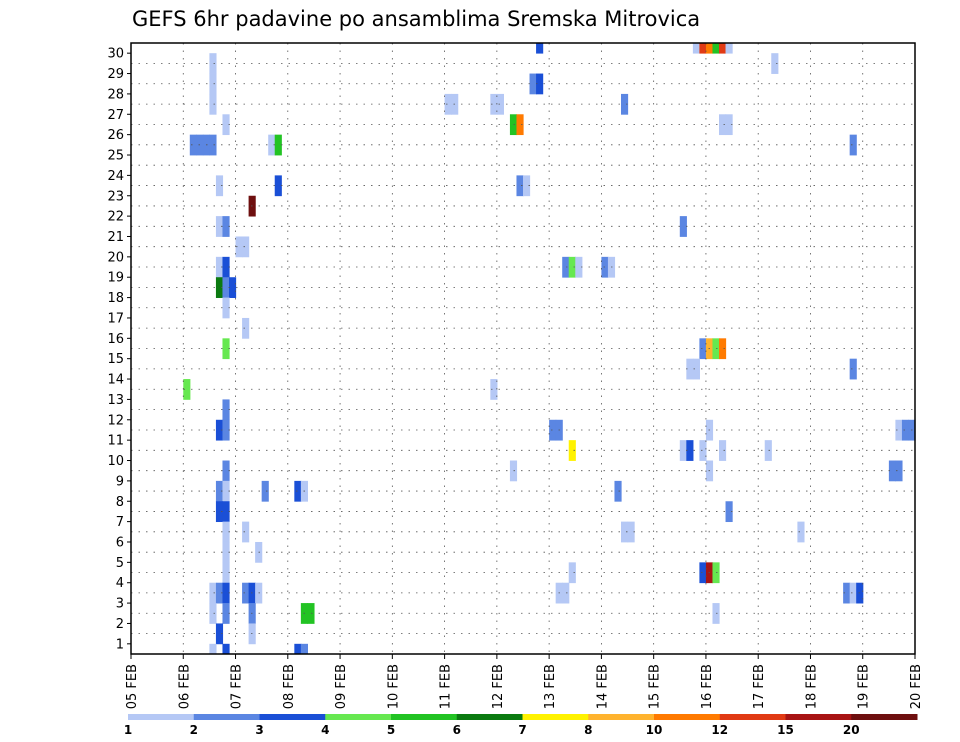  Describe the element at coordinates (120, 542) in the screenshot. I see `y-tick-label: 6` at that location.